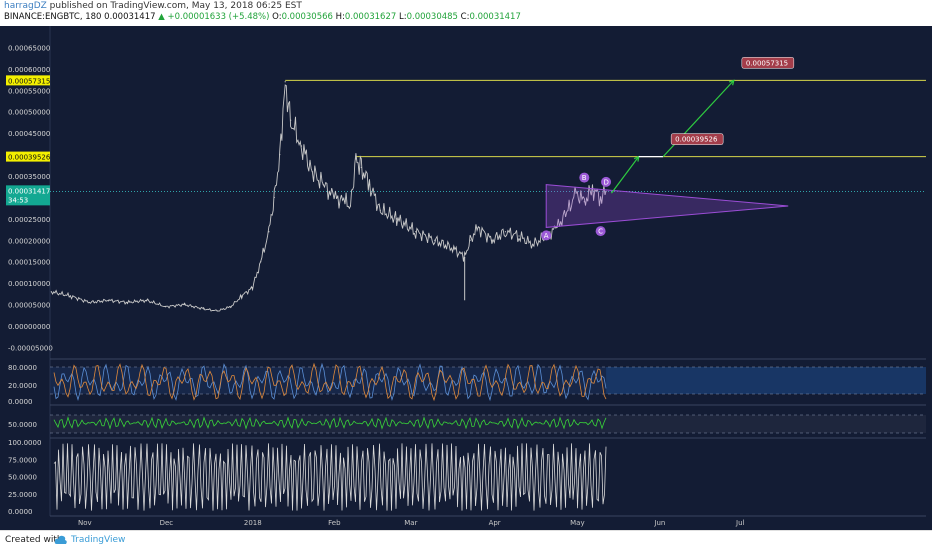  I want to click on y-tick-label: 0.00020000, so click(29, 241).